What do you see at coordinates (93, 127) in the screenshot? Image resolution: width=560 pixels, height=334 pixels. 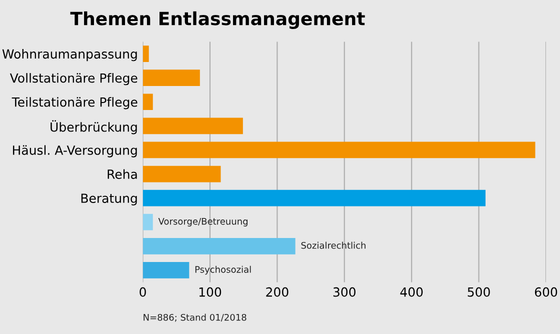 I see `y-tick-label: Überbrückung` at bounding box center [93, 127].